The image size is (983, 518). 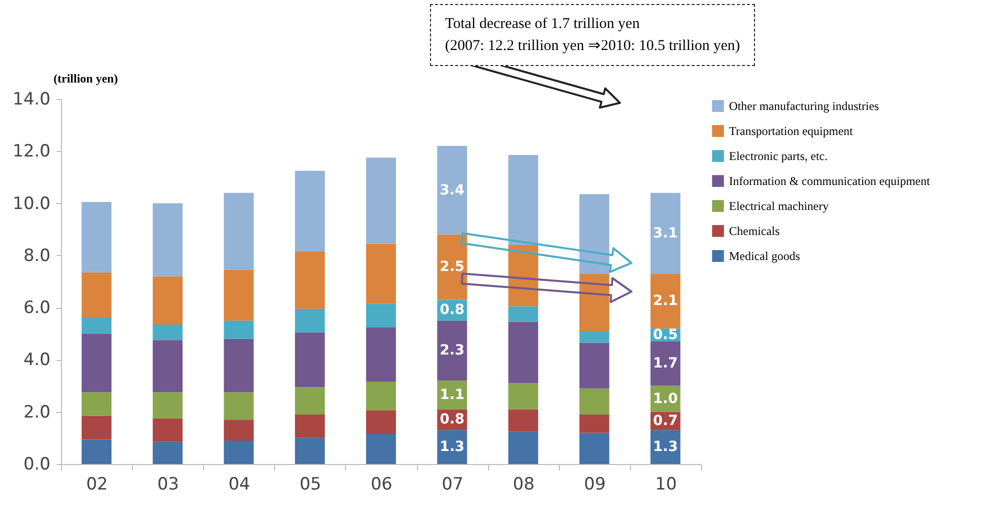 What do you see at coordinates (666, 484) in the screenshot?
I see `x-tick-label: 10` at bounding box center [666, 484].